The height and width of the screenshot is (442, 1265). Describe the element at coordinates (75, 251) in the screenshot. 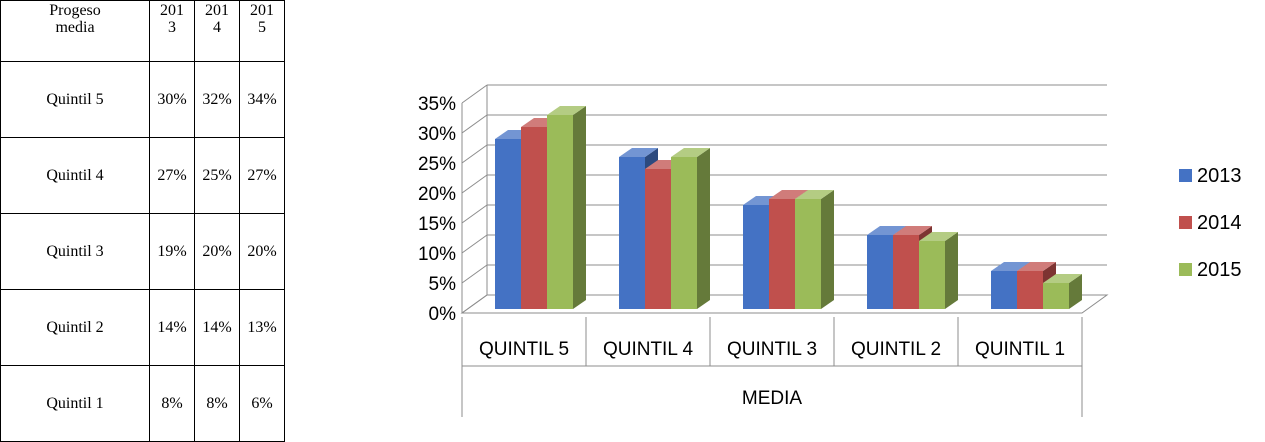

I see `table-cell-category: Quintil 3` at that location.